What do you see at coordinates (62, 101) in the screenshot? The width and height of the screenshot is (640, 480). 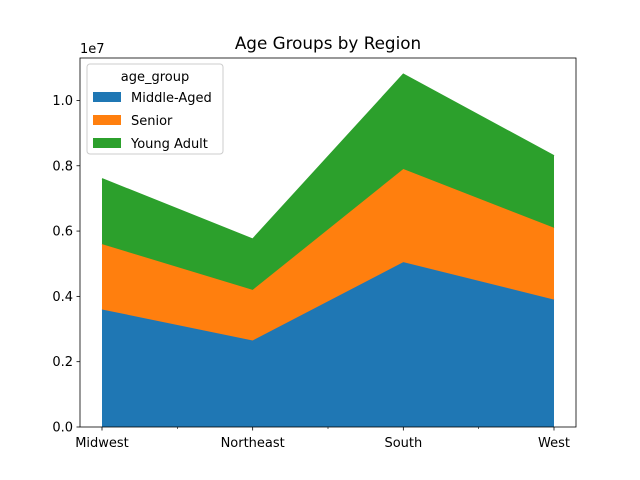 I see `y-tick-label: 1.0` at bounding box center [62, 101].